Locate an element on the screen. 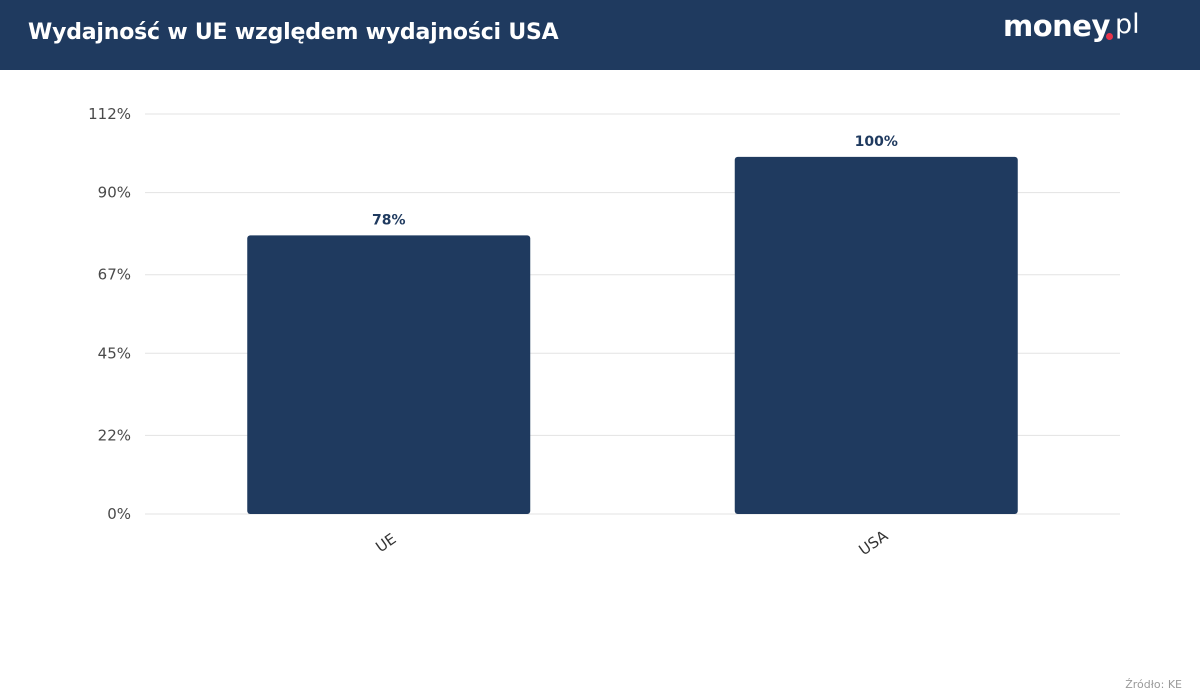 This screenshot has height=700, width=1200. x-tick-label: USA is located at coordinates (874, 542).